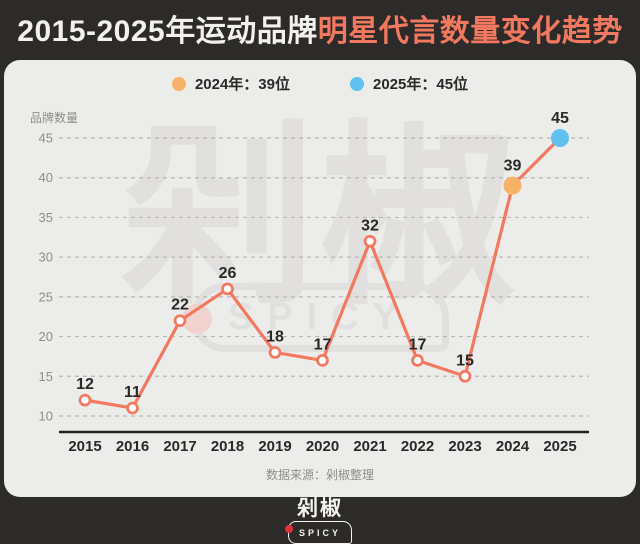  I want to click on svg-text: 2023, so click(464, 446).